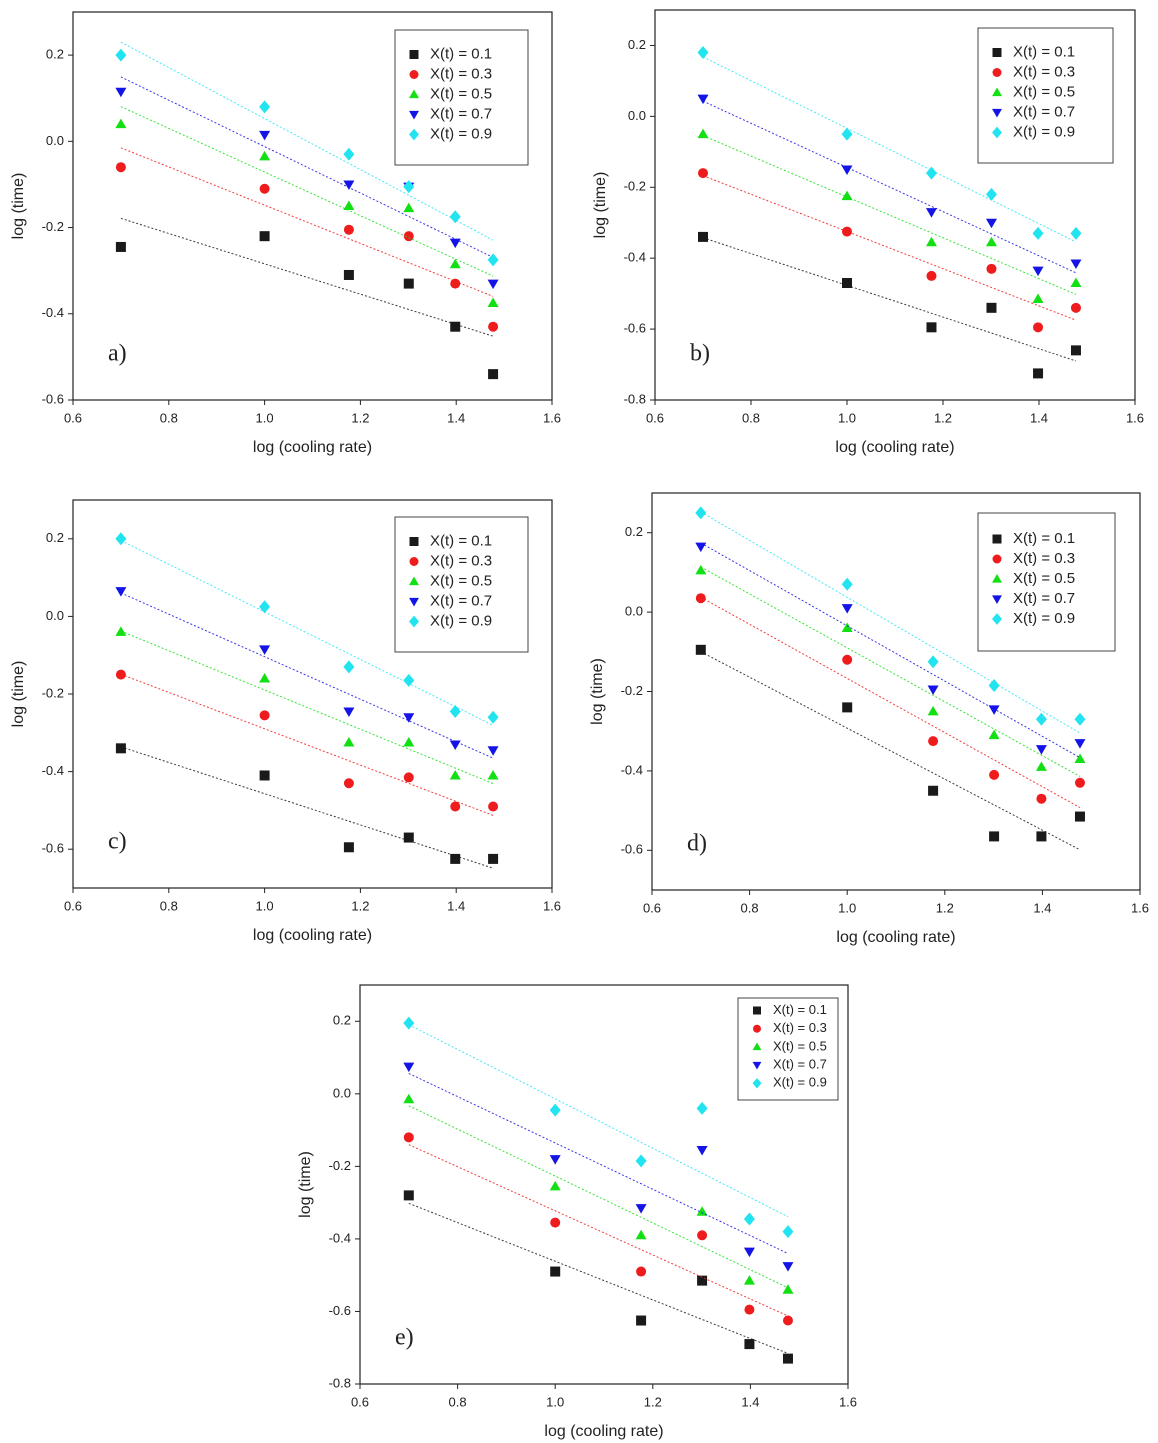 This screenshot has height=1443, width=1158. What do you see at coordinates (55, 140) in the screenshot?
I see `y-tick-label: 0.0` at bounding box center [55, 140].